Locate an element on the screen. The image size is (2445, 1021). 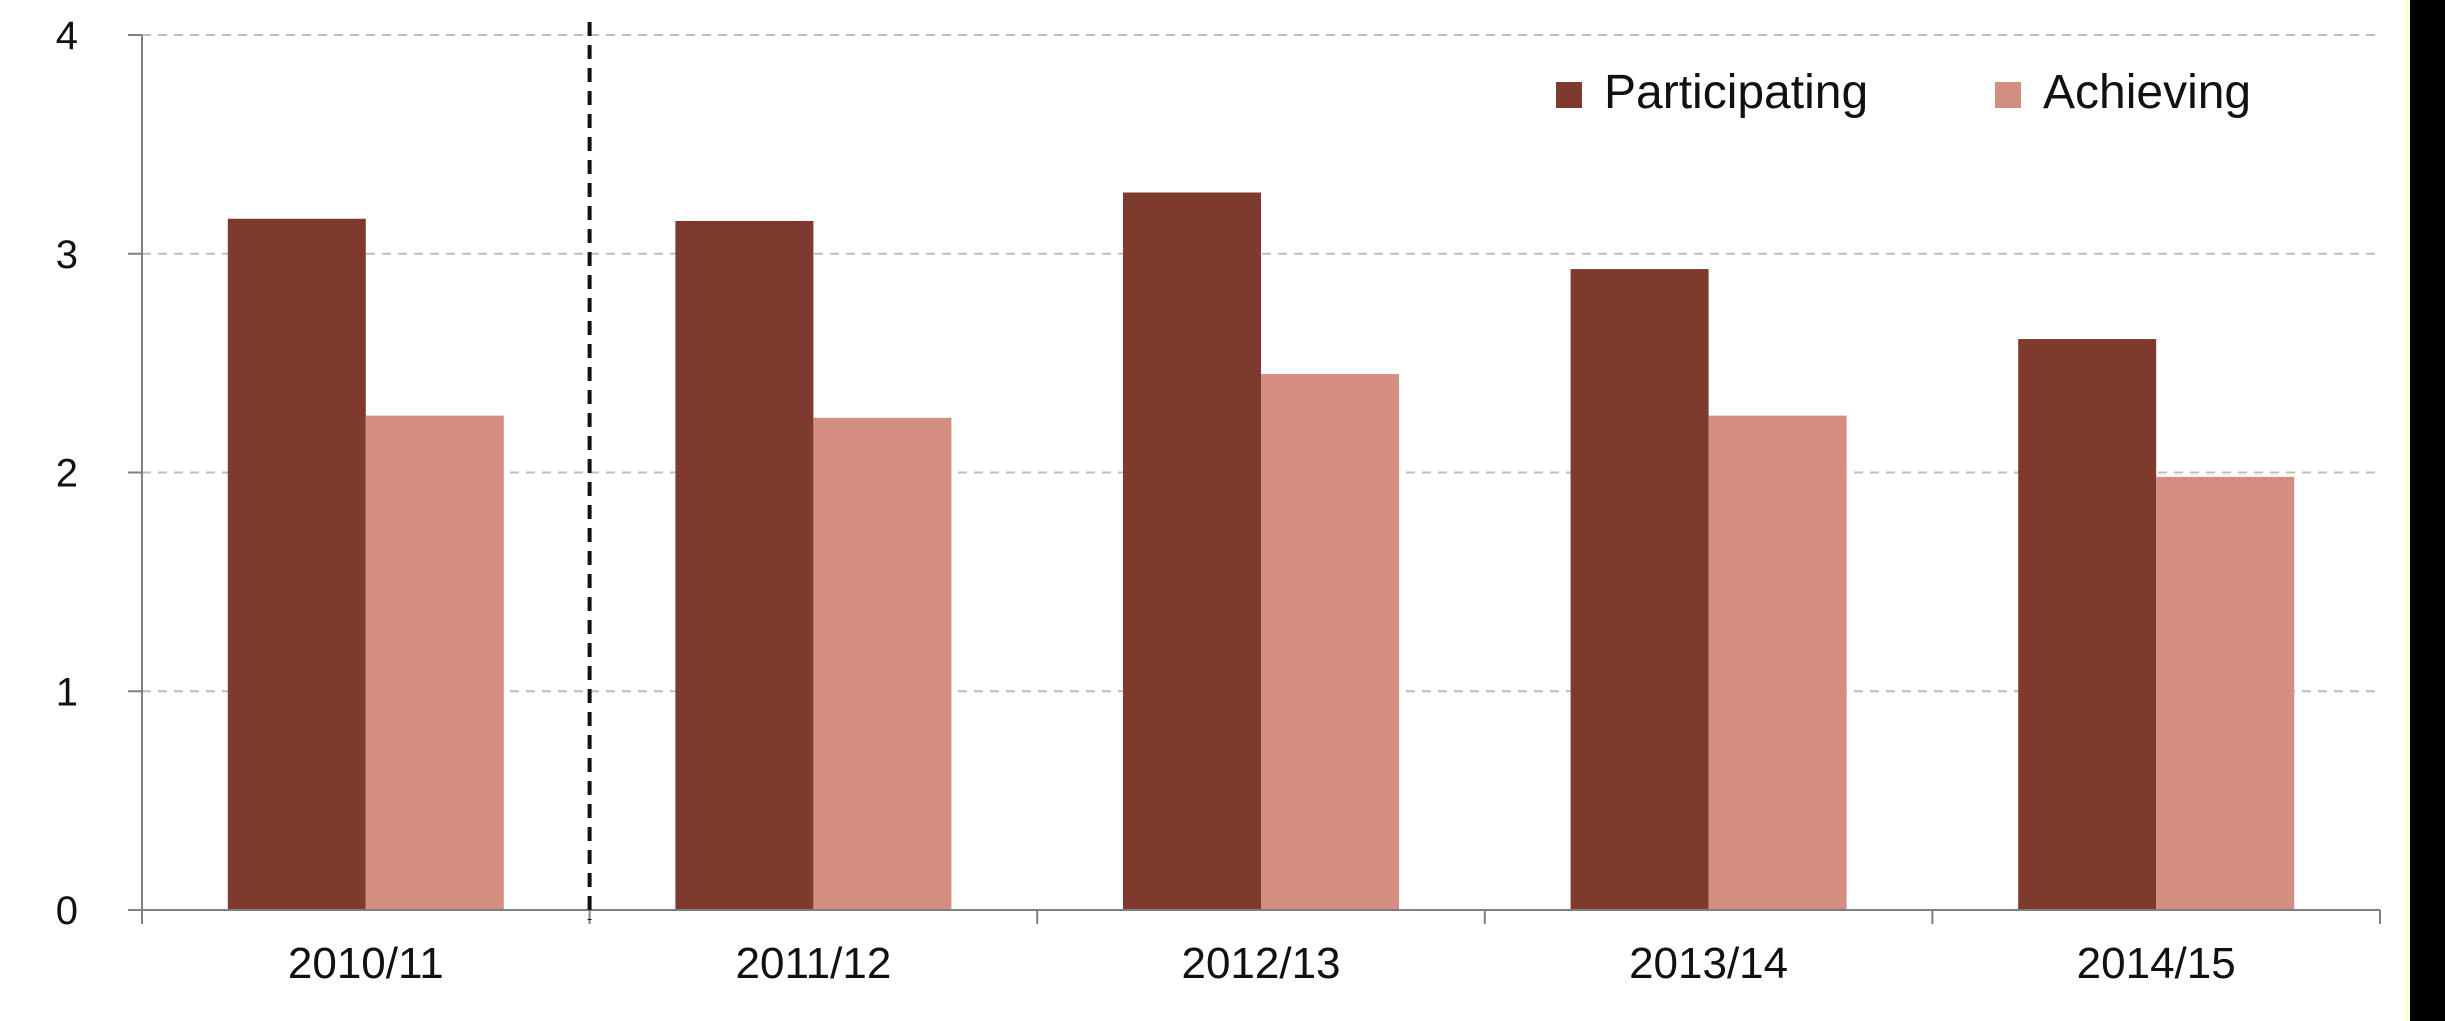
legend-swatch-achieving is located at coordinates (2008, 95).